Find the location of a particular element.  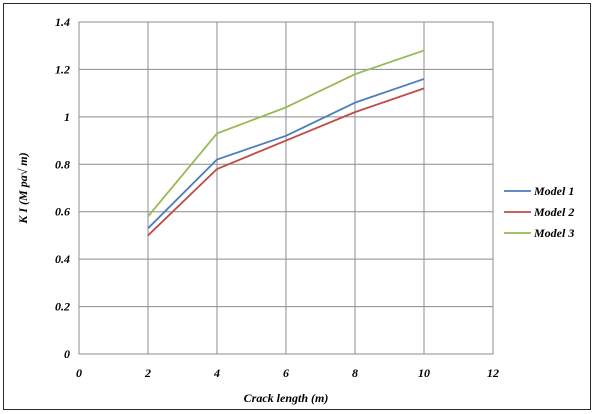

x-tick-label: 10 is located at coordinates (424, 373).